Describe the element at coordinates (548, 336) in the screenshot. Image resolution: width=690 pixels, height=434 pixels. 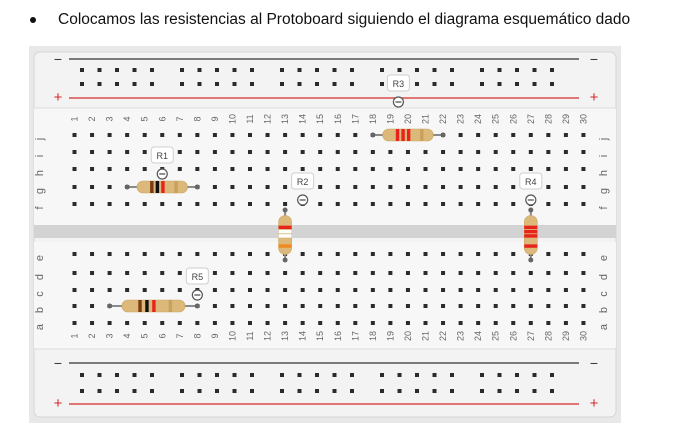
I see `column-number-bottom: 28` at that location.